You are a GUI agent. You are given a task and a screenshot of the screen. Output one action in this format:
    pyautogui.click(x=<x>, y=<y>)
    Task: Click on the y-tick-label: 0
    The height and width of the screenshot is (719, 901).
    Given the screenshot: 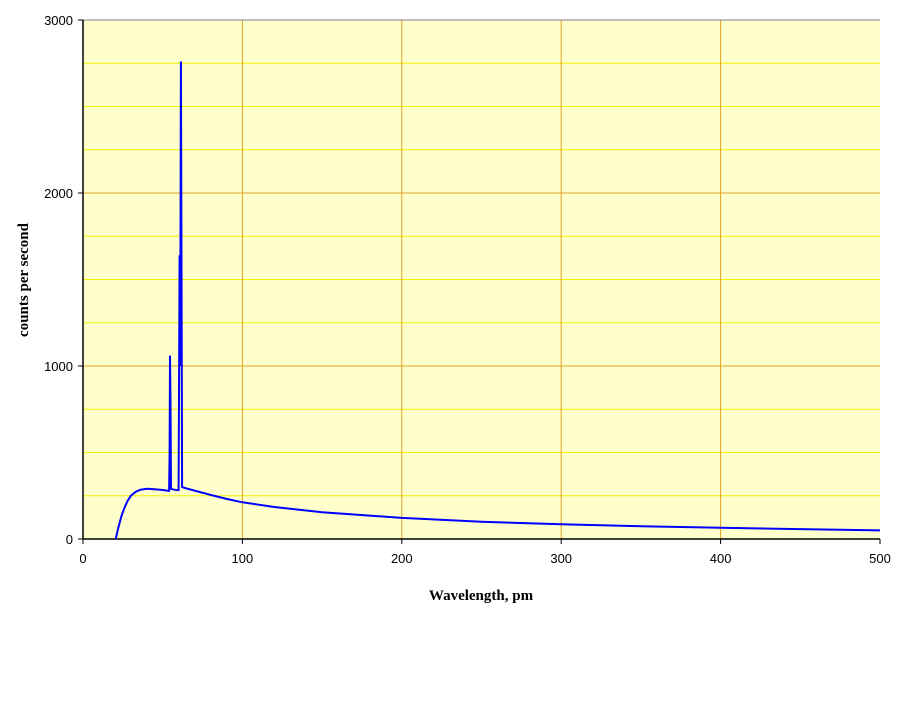 What is the action you would take?
    pyautogui.click(x=69, y=539)
    